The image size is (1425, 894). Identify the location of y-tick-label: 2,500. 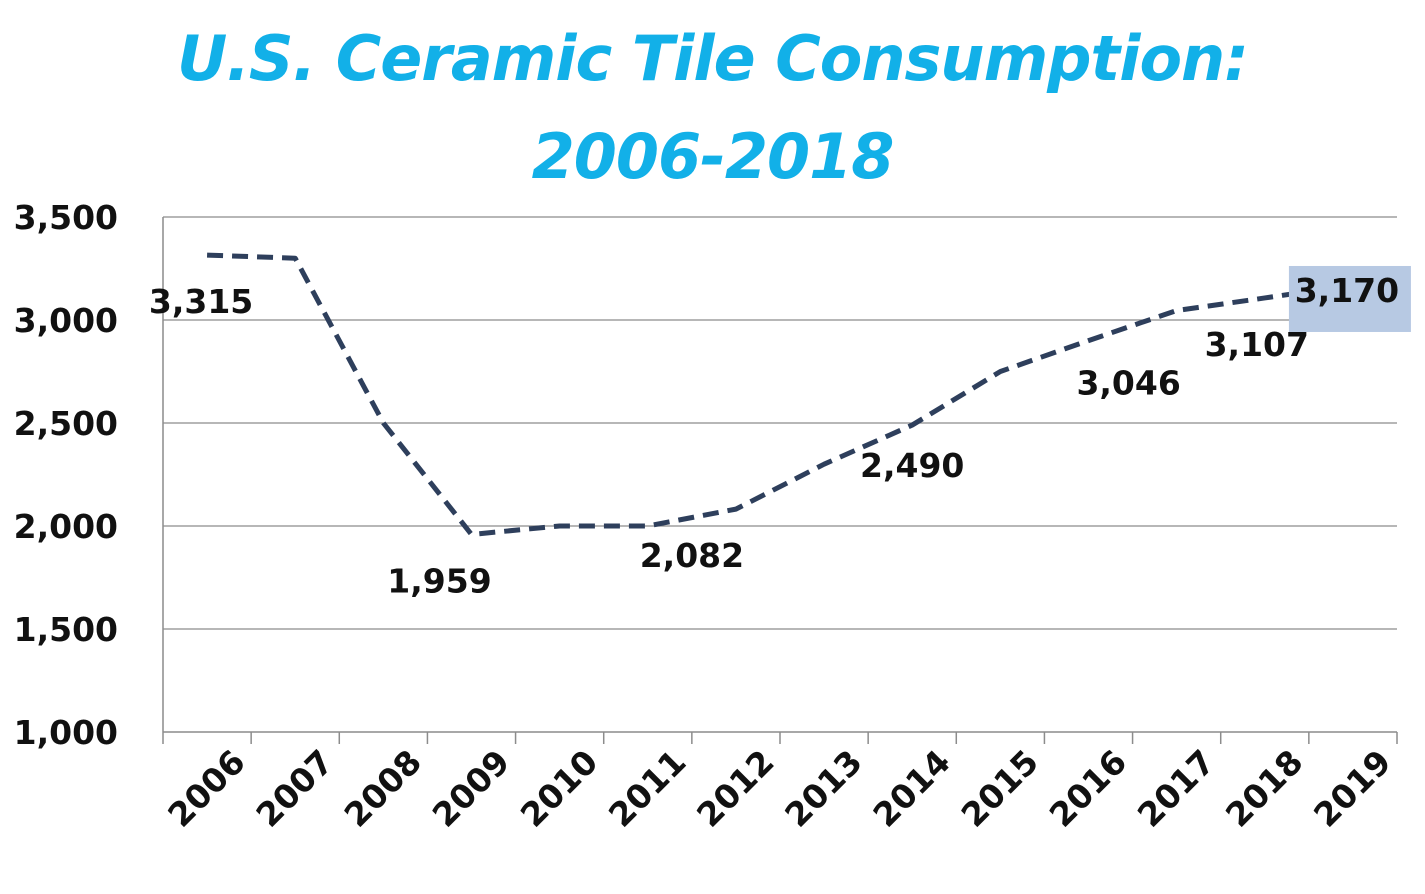
(66, 423).